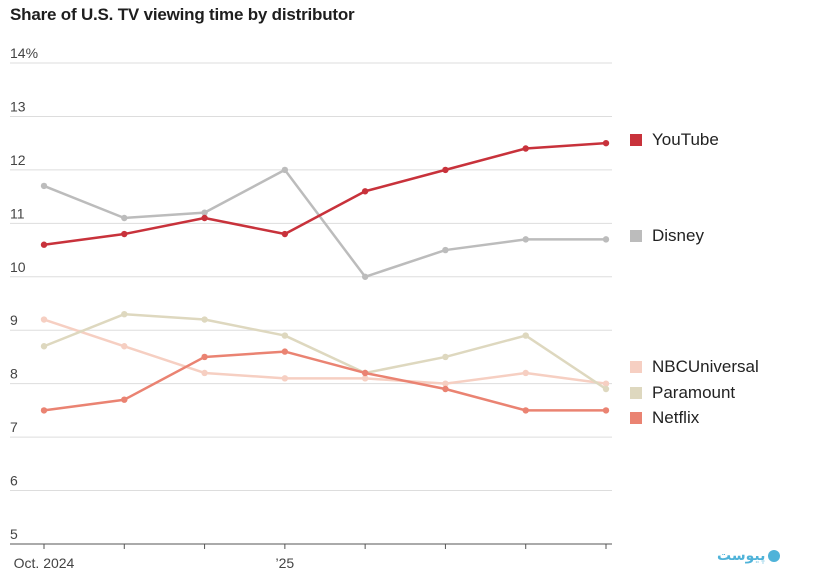 This screenshot has height=585, width=819. I want to click on legend-swatch-paramount, so click(636, 393).